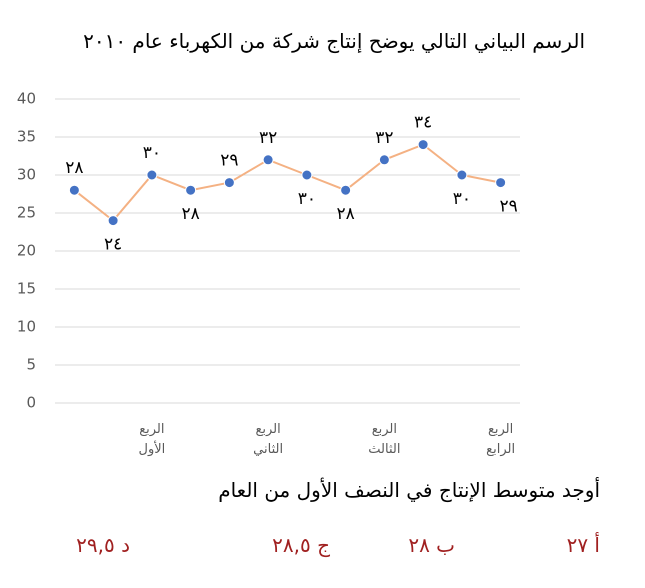  Describe the element at coordinates (26, 99) in the screenshot. I see `y-tick-label: 40` at that location.